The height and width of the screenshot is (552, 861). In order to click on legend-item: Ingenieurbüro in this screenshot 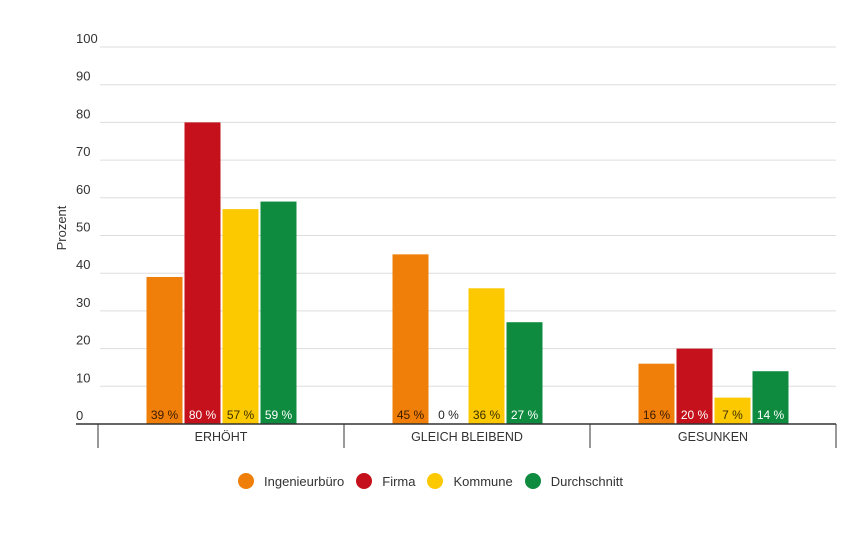, I will do `click(291, 481)`.